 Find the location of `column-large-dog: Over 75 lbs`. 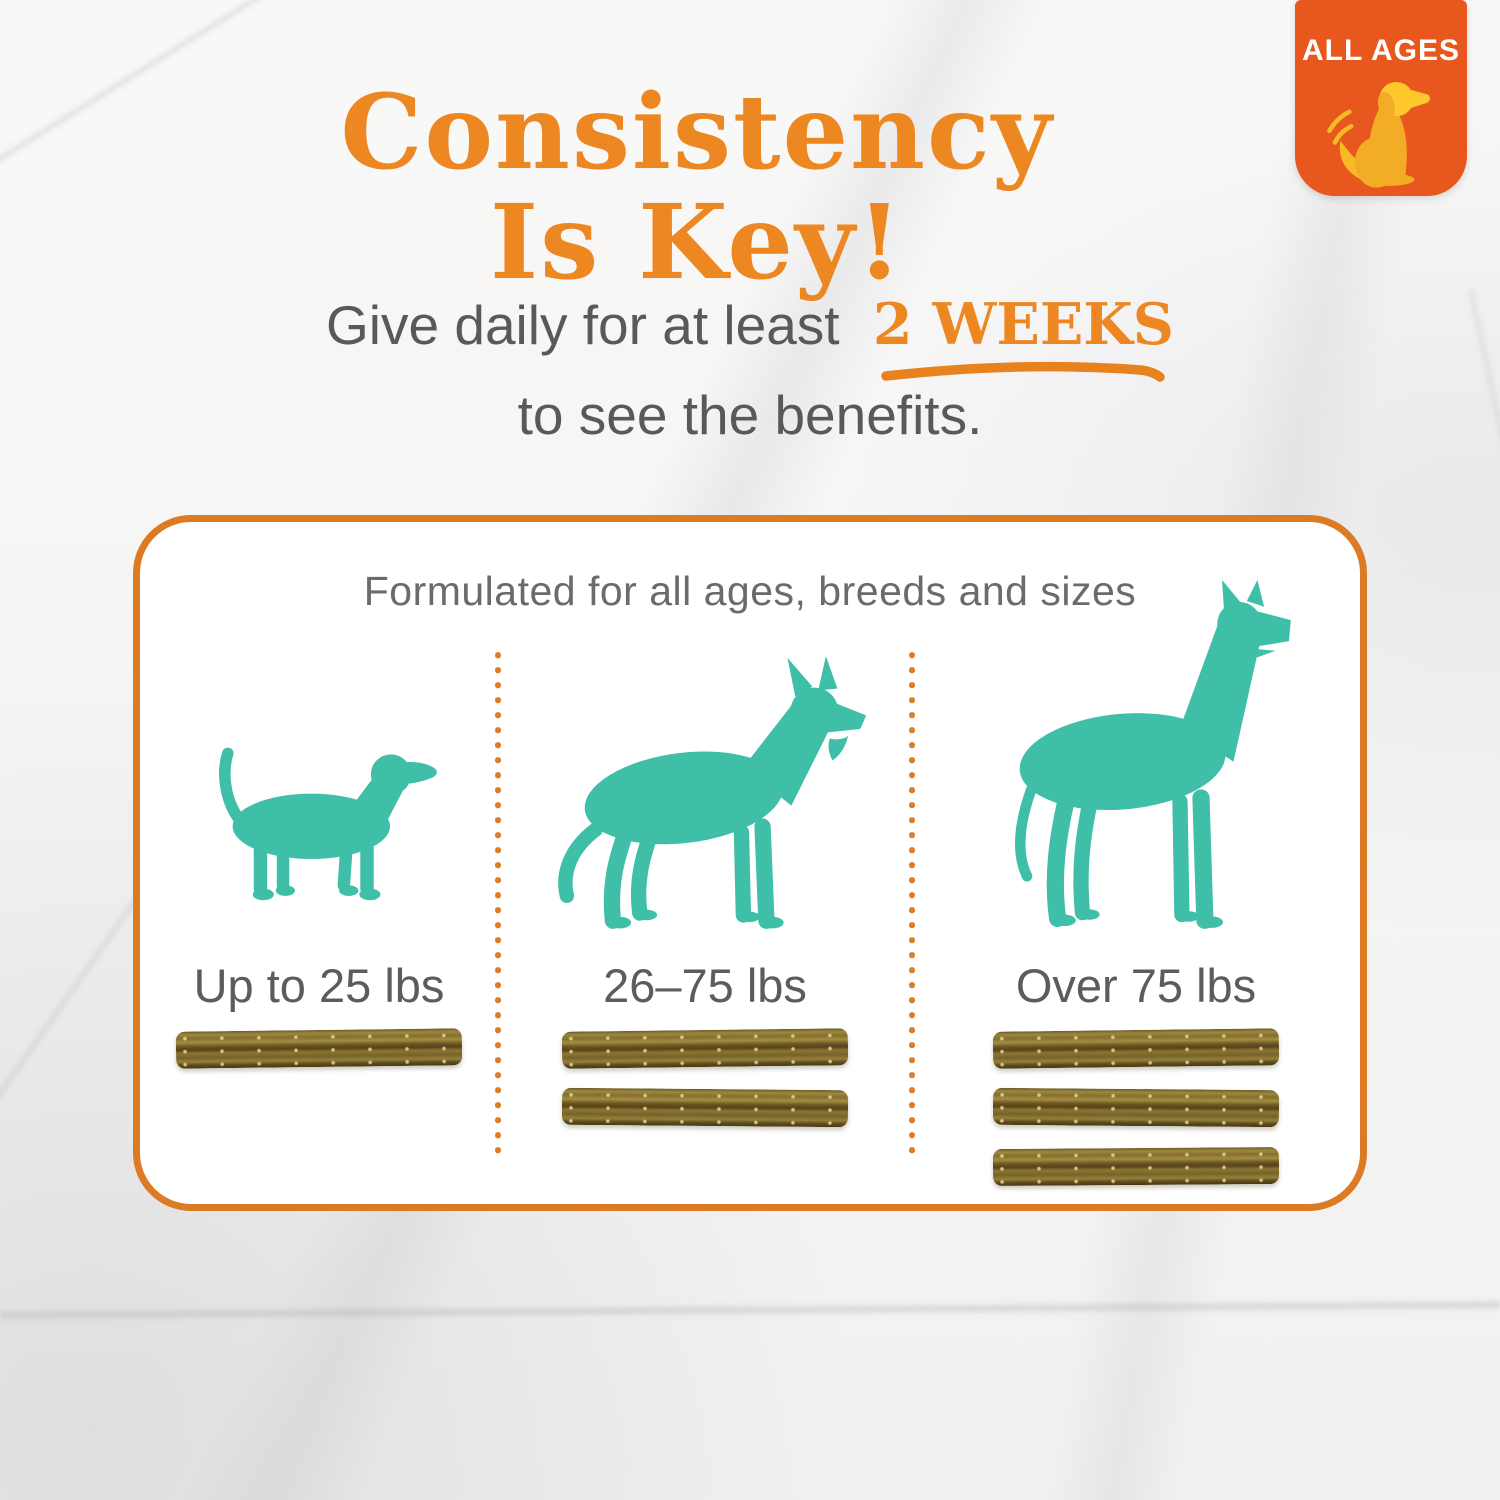

column-large-dog: Over 75 lbs is located at coordinates (1136, 892).